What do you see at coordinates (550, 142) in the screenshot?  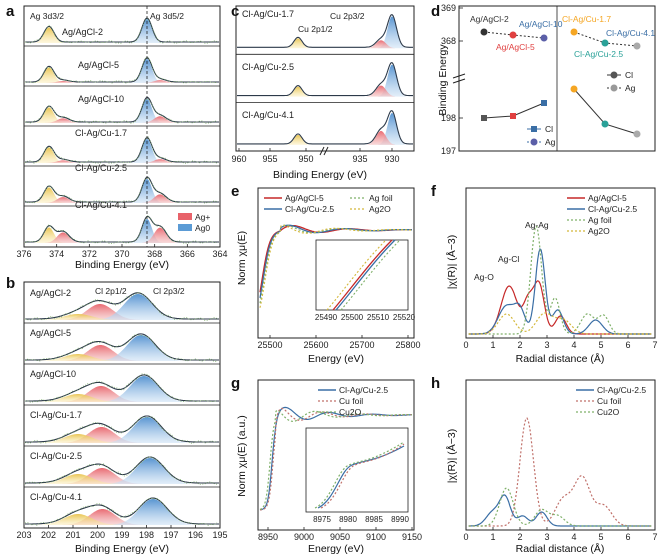 I see `d-legend-left-ag: Ag` at bounding box center [550, 142].